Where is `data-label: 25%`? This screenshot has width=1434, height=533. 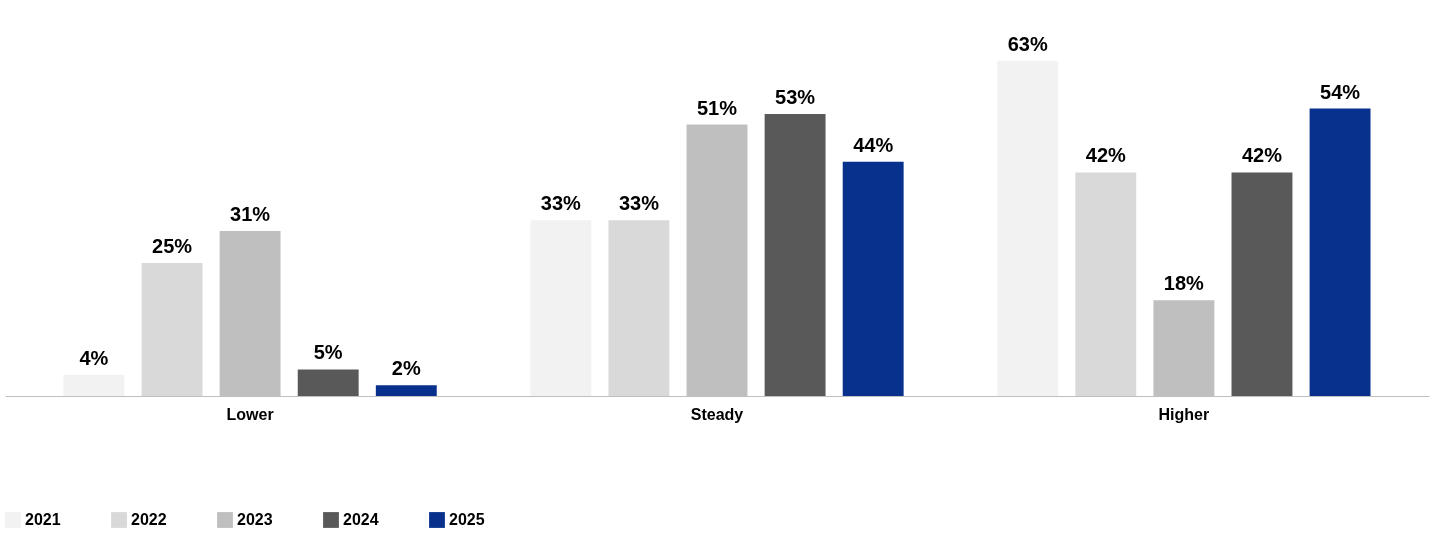 data-label: 25% is located at coordinates (172, 245).